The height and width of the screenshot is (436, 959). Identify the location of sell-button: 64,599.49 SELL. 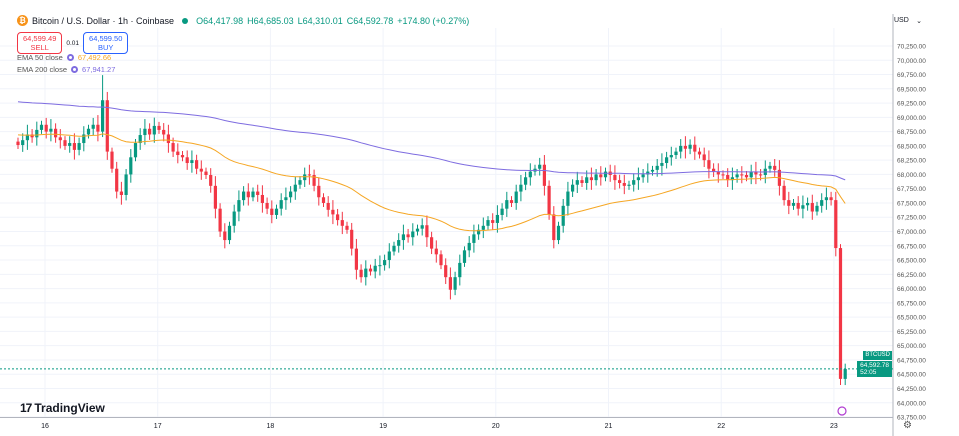
(40, 43).